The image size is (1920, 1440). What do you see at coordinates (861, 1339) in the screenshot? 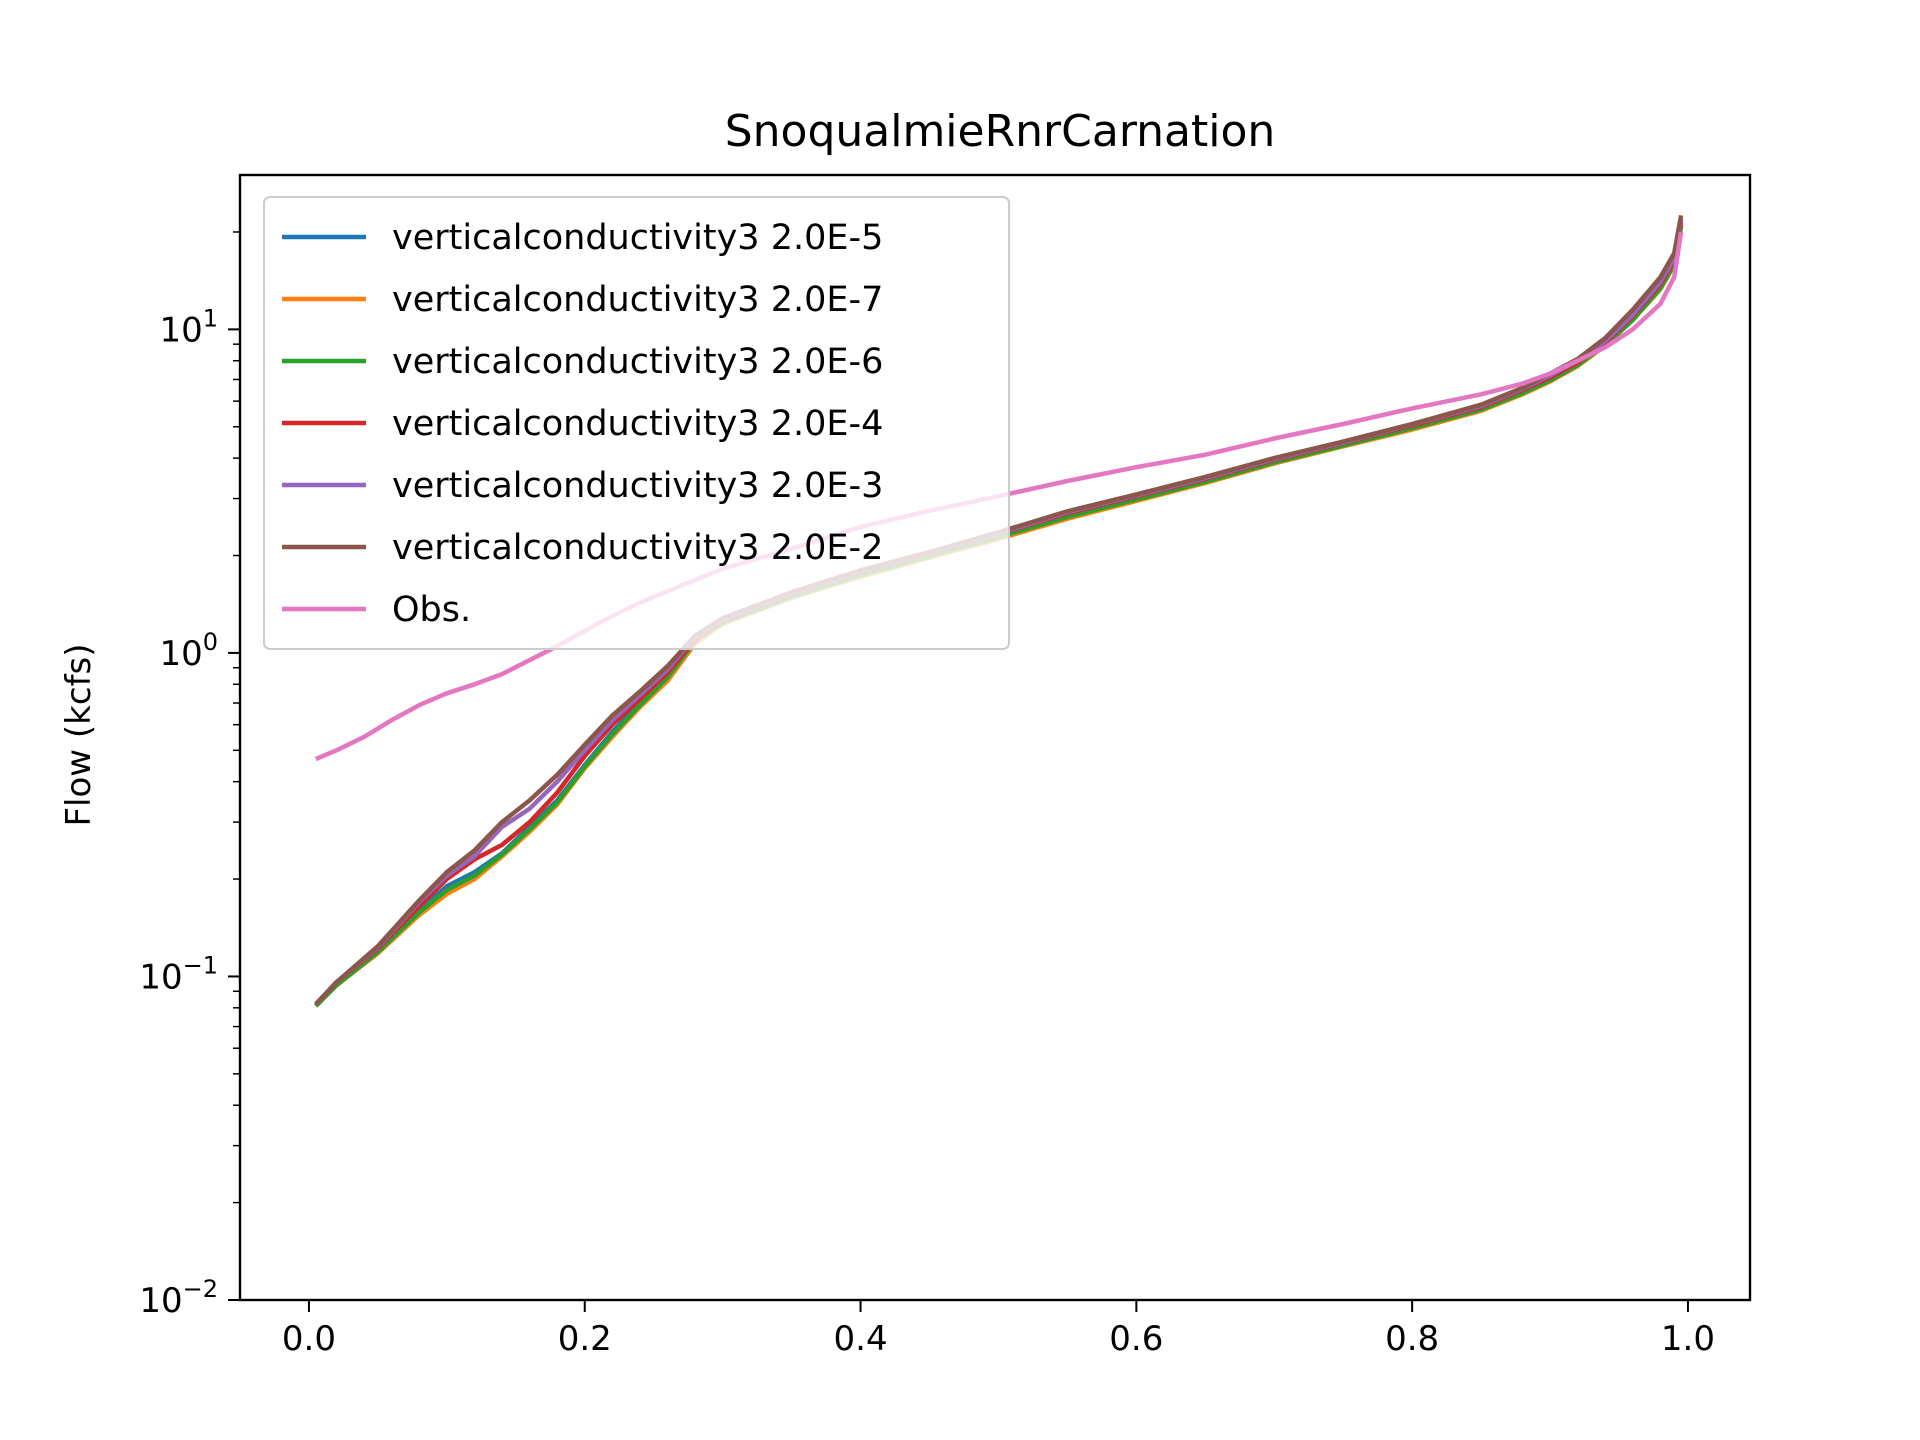
I see `x-tick-label: 0.4` at bounding box center [861, 1339].